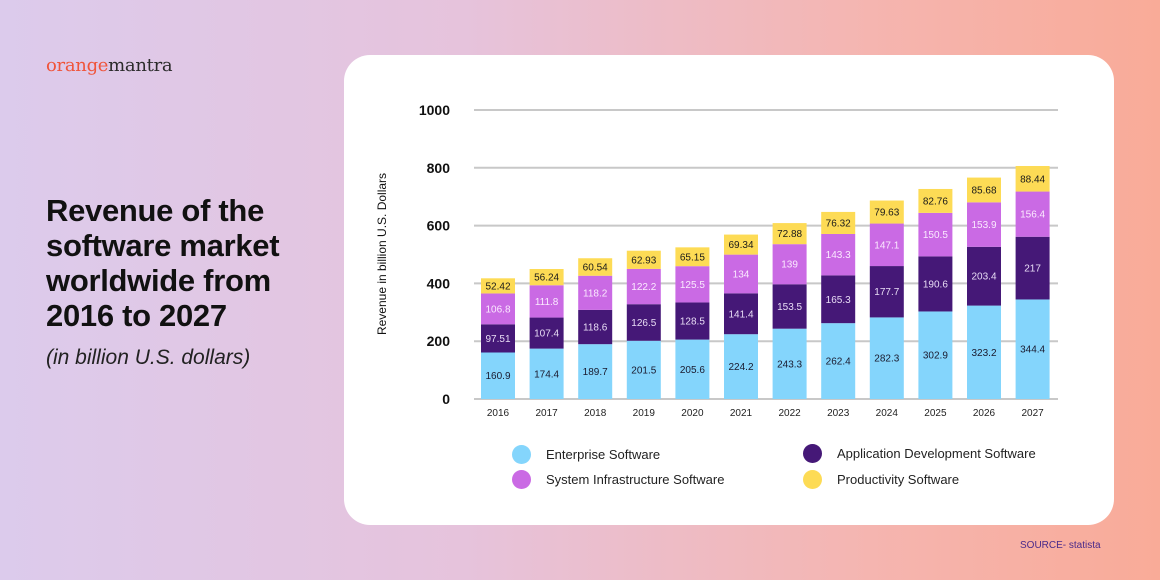 The width and height of the screenshot is (1160, 580). Describe the element at coordinates (439, 226) in the screenshot. I see `y-tick-label: 600` at that location.